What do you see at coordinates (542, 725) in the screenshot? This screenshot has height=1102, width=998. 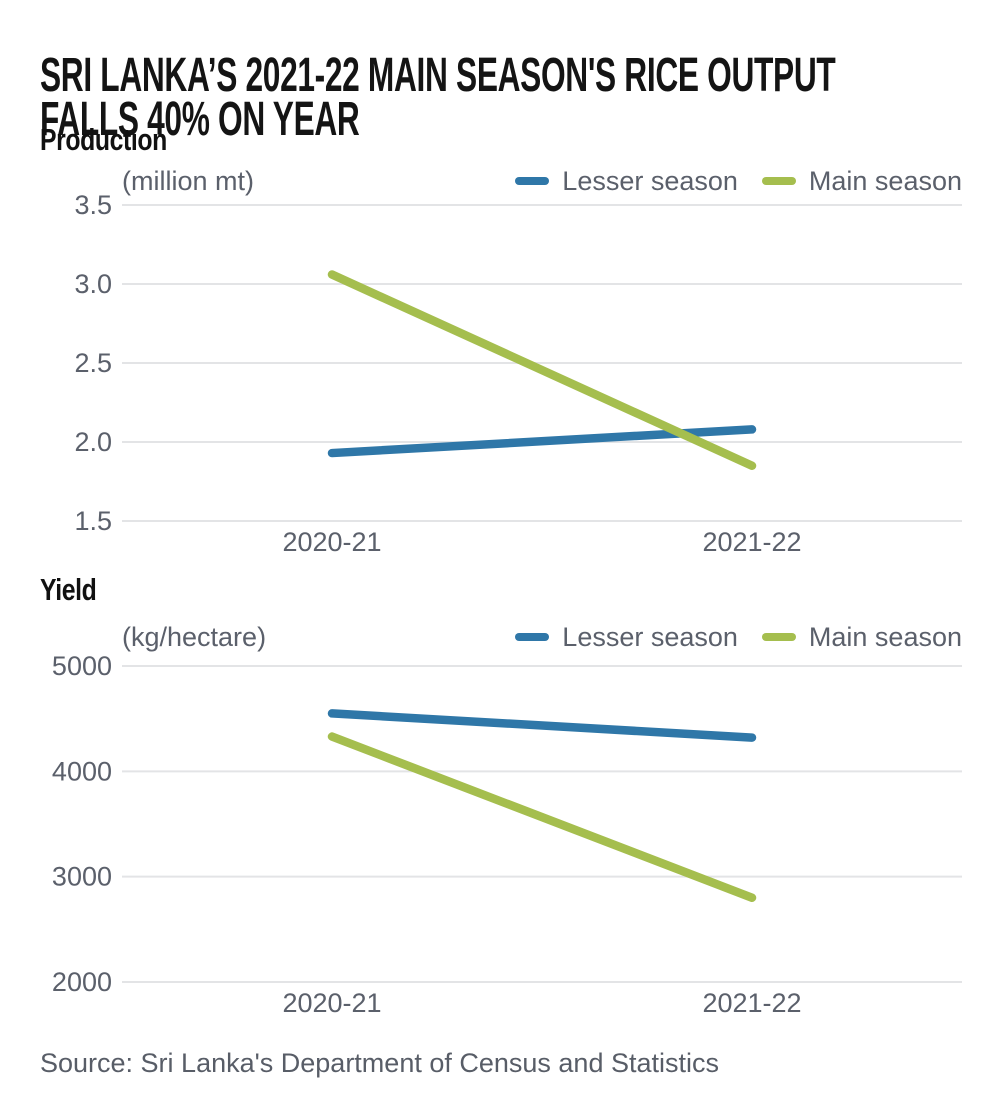 I see `series-line-lesser-season` at bounding box center [542, 725].